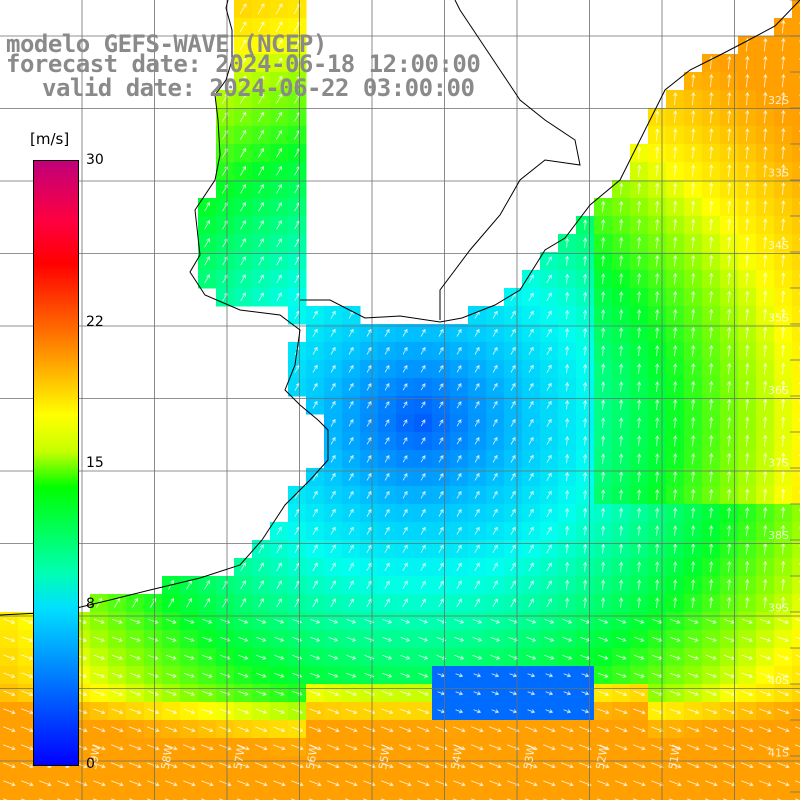 This screenshot has height=800, width=800. Describe the element at coordinates (778, 753) in the screenshot. I see `latitude-label: 41S` at that location.